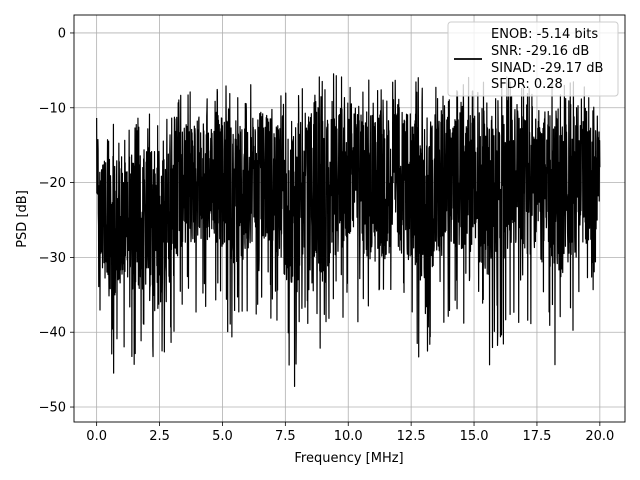  What do you see at coordinates (348, 436) in the screenshot?
I see `x-tick-label: 10.0` at bounding box center [348, 436].